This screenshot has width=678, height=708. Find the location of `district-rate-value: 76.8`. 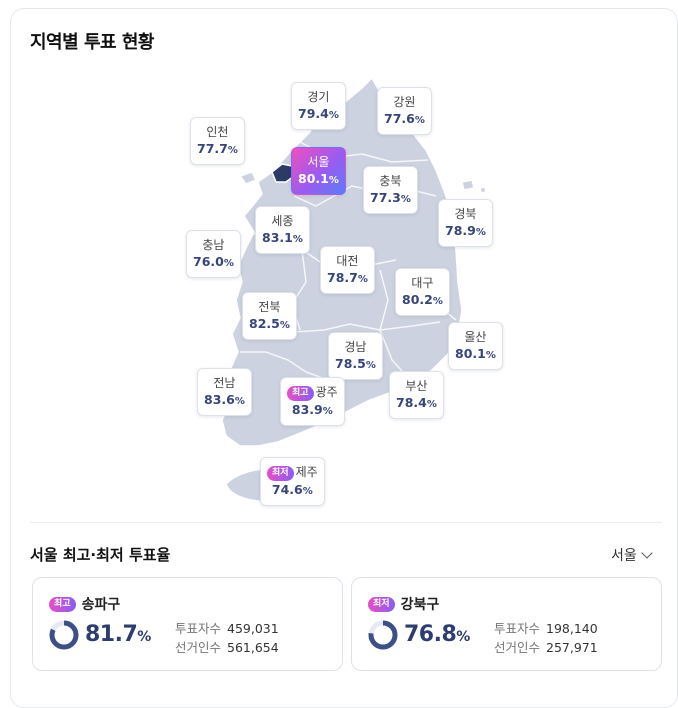

district-rate-value: 76.8 is located at coordinates (430, 634).